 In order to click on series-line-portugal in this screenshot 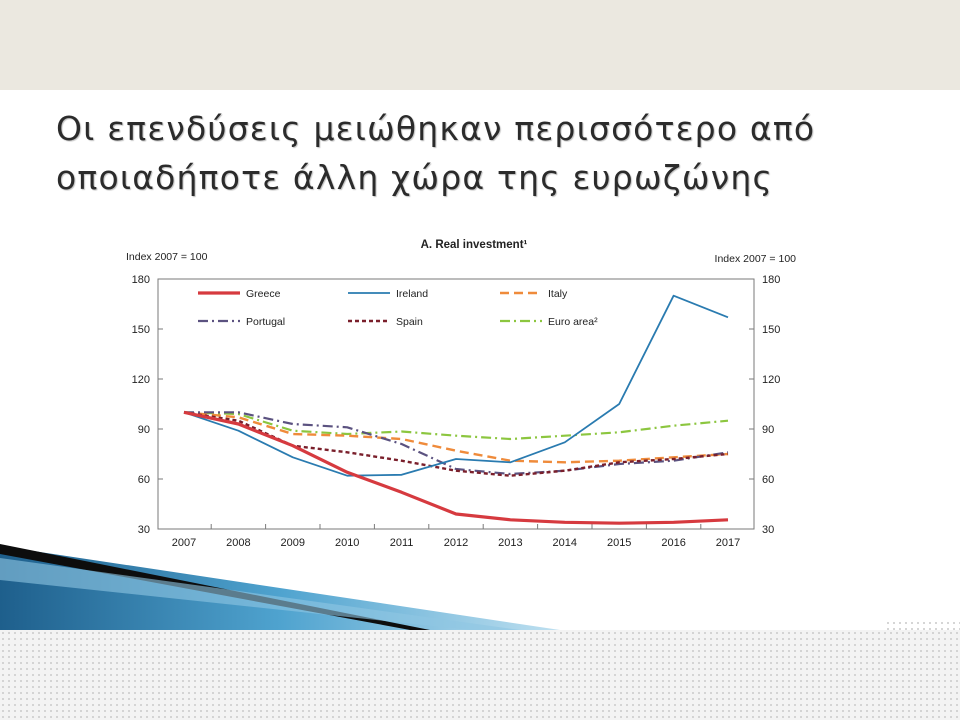, I will do `click(456, 443)`.